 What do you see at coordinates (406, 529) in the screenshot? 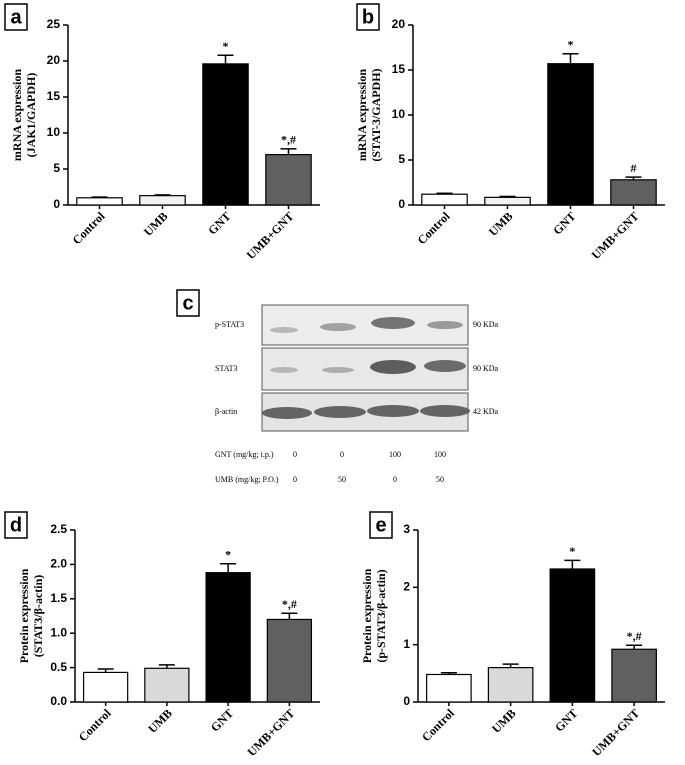
I see `y-tick-label: 3` at bounding box center [406, 529].